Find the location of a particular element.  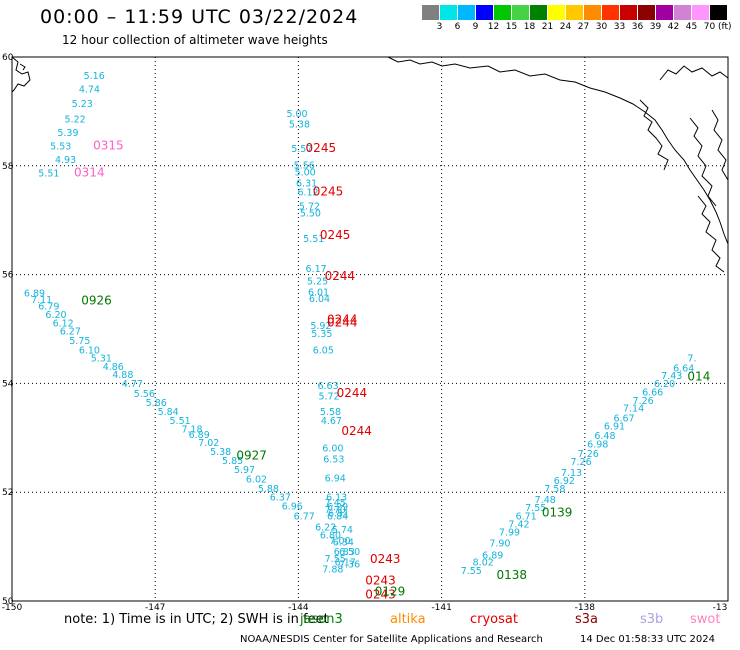

wave-height-value: 5.57 is located at coordinates (301, 149).